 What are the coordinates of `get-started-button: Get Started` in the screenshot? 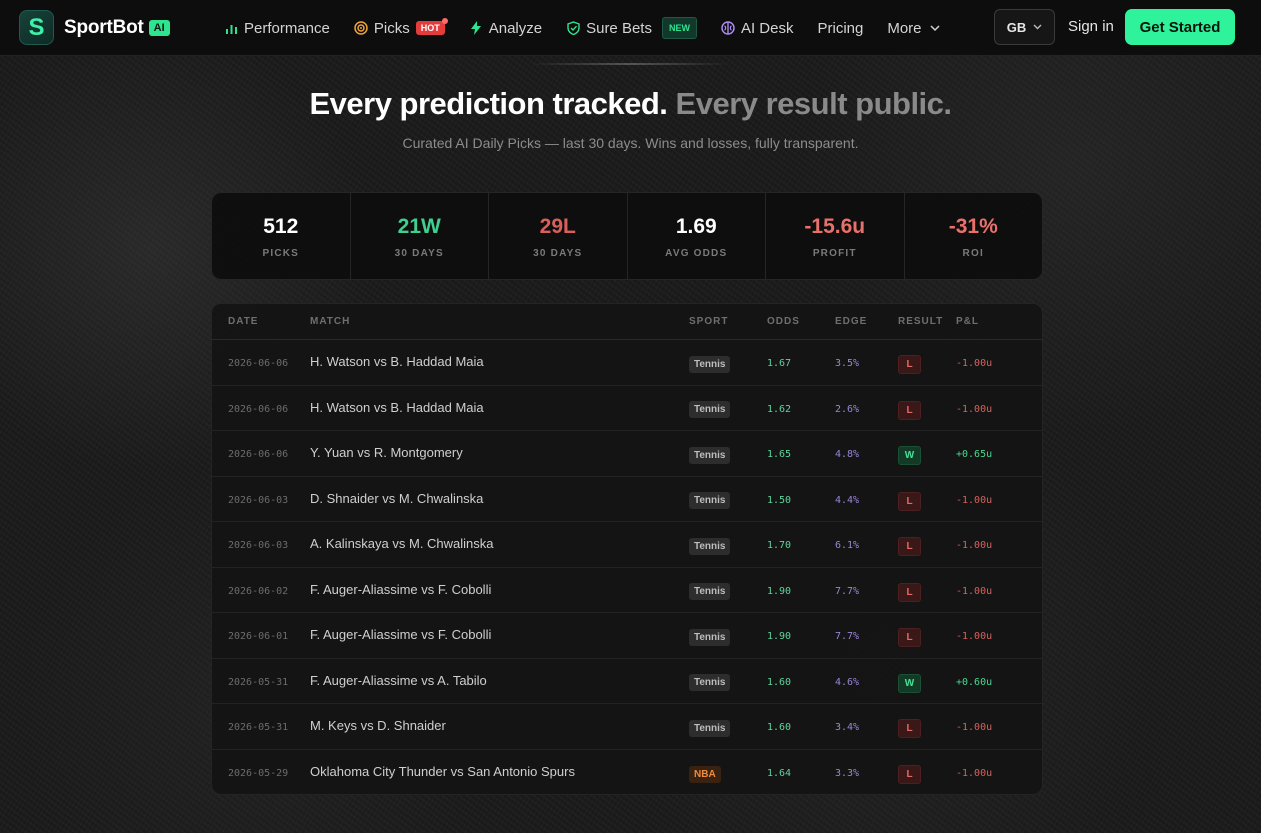 It's located at (1180, 27).